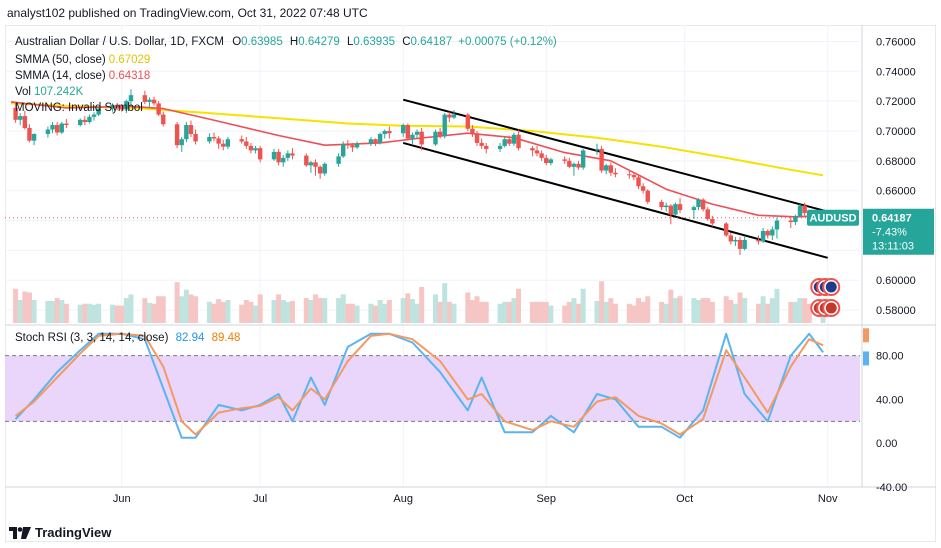 The image size is (941, 548). Describe the element at coordinates (866, 335) in the screenshot. I see `stoch-d-tag` at that location.